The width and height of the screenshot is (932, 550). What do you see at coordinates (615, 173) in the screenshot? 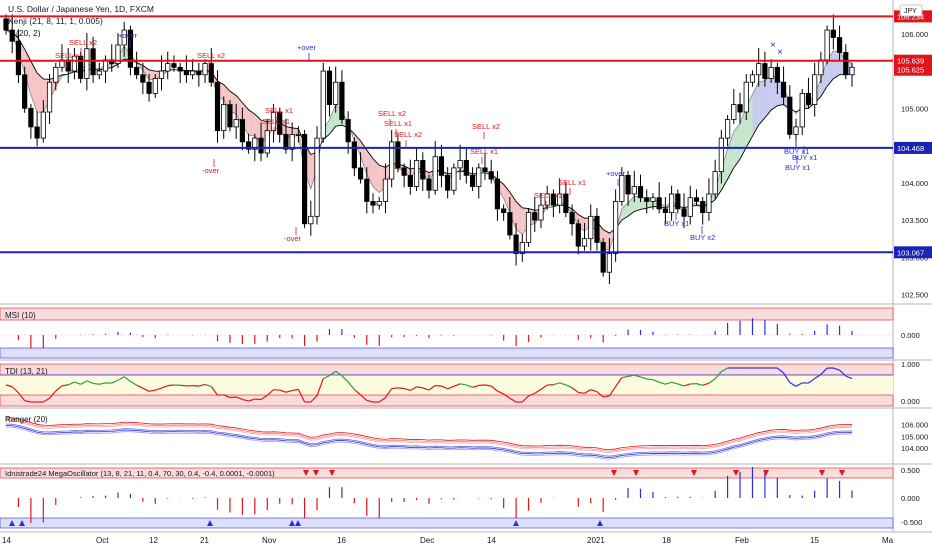
I see `signal-label: +over` at bounding box center [615, 173].